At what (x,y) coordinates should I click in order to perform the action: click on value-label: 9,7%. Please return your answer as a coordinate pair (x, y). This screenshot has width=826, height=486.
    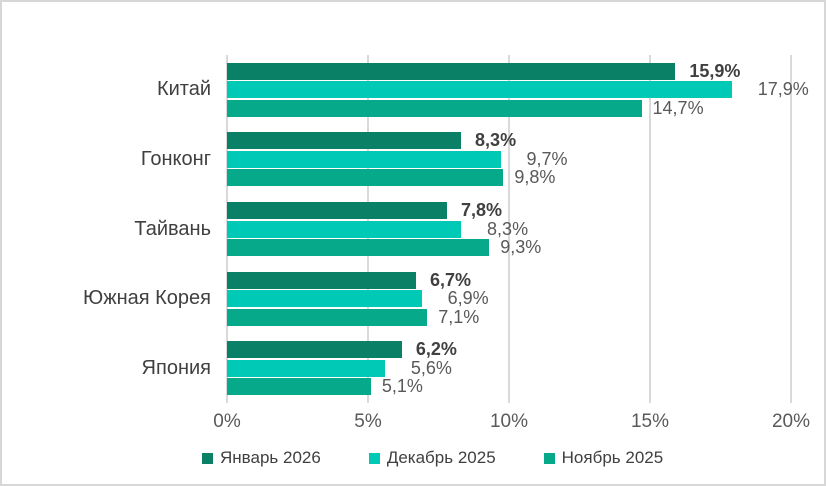
    Looking at the image, I should click on (547, 158).